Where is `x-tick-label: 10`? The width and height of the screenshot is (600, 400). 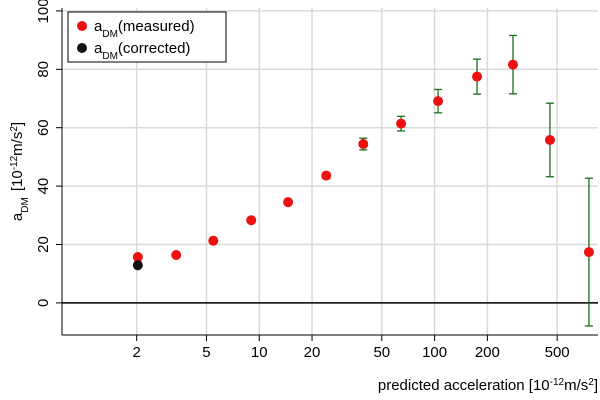
x-tick-label: 10 is located at coordinates (259, 352).